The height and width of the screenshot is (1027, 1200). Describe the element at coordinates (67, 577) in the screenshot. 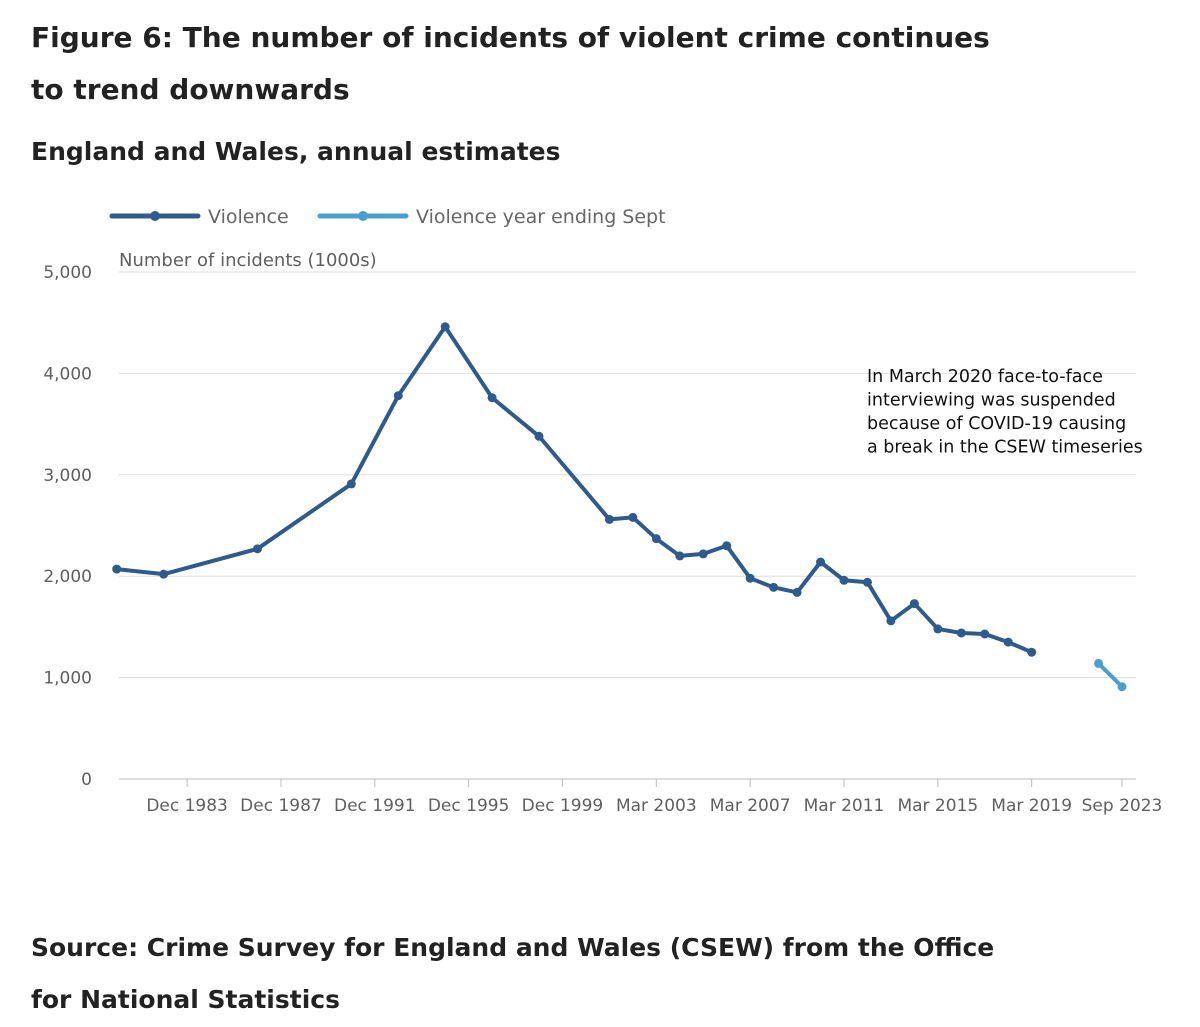

I see `y-tick-label: 2,000` at that location.